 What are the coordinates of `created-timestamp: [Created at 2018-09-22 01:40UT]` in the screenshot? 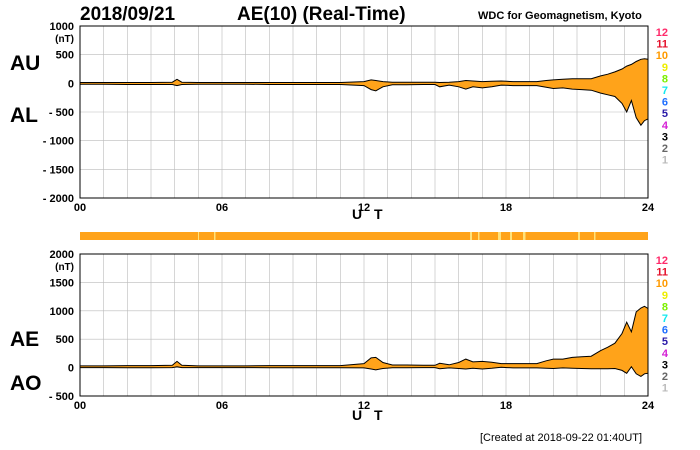 It's located at (561, 438).